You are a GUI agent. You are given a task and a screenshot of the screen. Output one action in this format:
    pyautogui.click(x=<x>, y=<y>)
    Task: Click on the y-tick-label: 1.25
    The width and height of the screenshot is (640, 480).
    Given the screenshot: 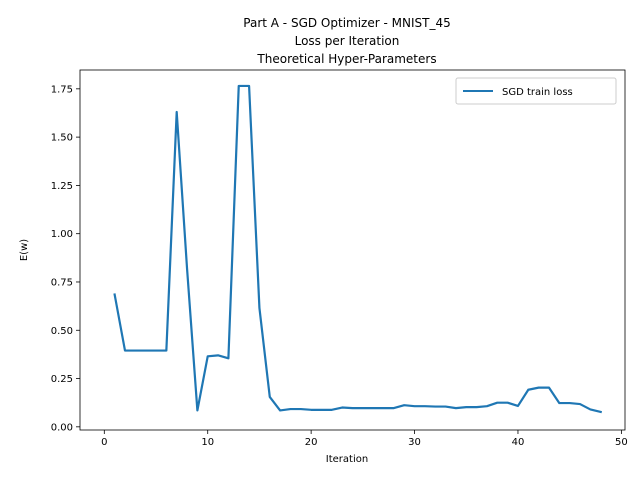 What is the action you would take?
    pyautogui.click(x=62, y=186)
    